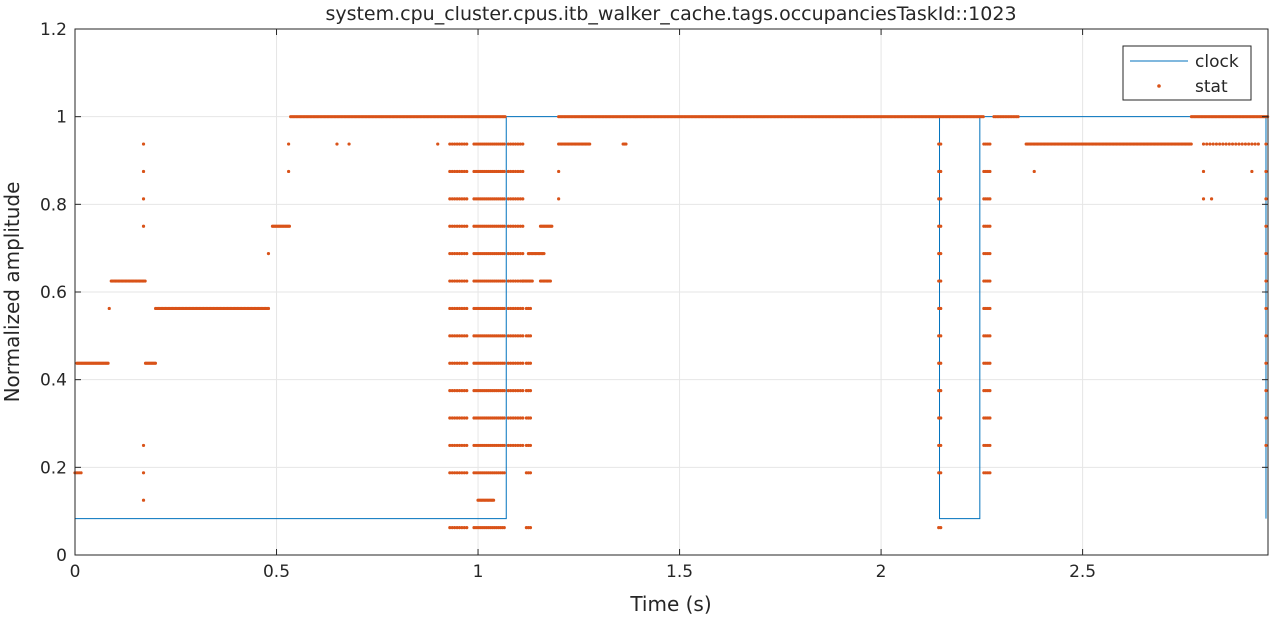 The image size is (1271, 617). What do you see at coordinates (881, 572) in the screenshot?
I see `x-tick-label: 2` at bounding box center [881, 572].